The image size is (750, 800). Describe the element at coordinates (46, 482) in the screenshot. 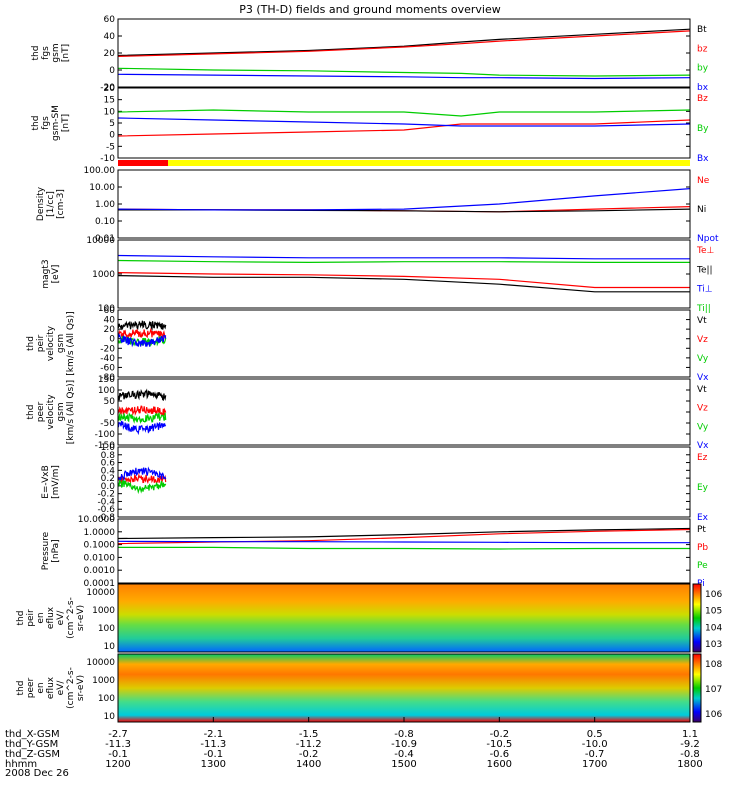

I see `y-axis-label: E=-VxB` at that location.